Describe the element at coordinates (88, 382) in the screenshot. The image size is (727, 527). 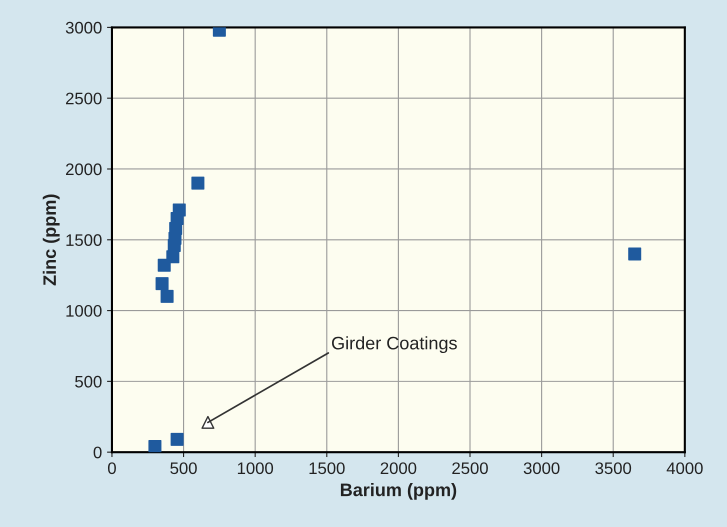
I see `y-tick-label: 500` at that location.